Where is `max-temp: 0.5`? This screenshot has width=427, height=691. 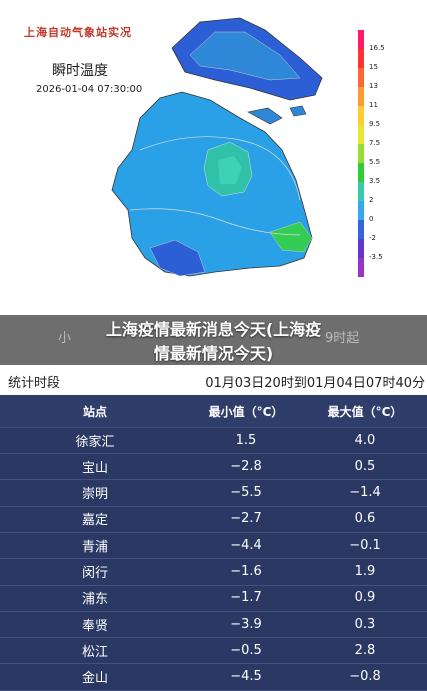 max-temp: 0.5 is located at coordinates (365, 466).